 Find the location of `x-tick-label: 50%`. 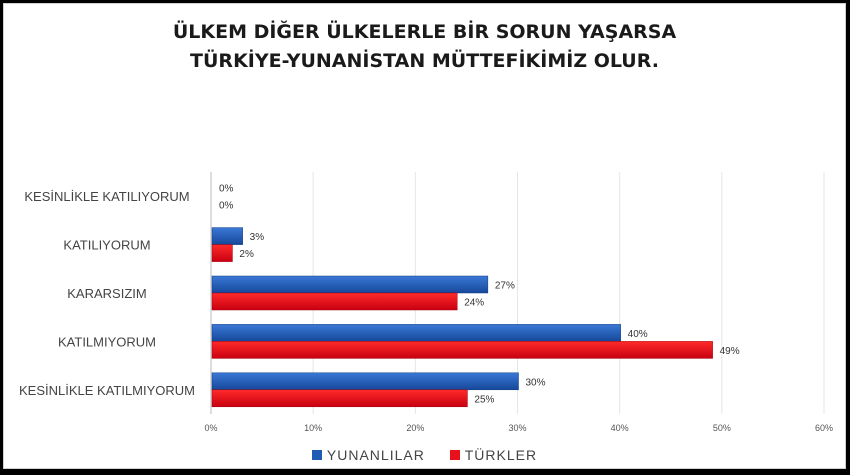

x-tick-label: 50% is located at coordinates (722, 428).